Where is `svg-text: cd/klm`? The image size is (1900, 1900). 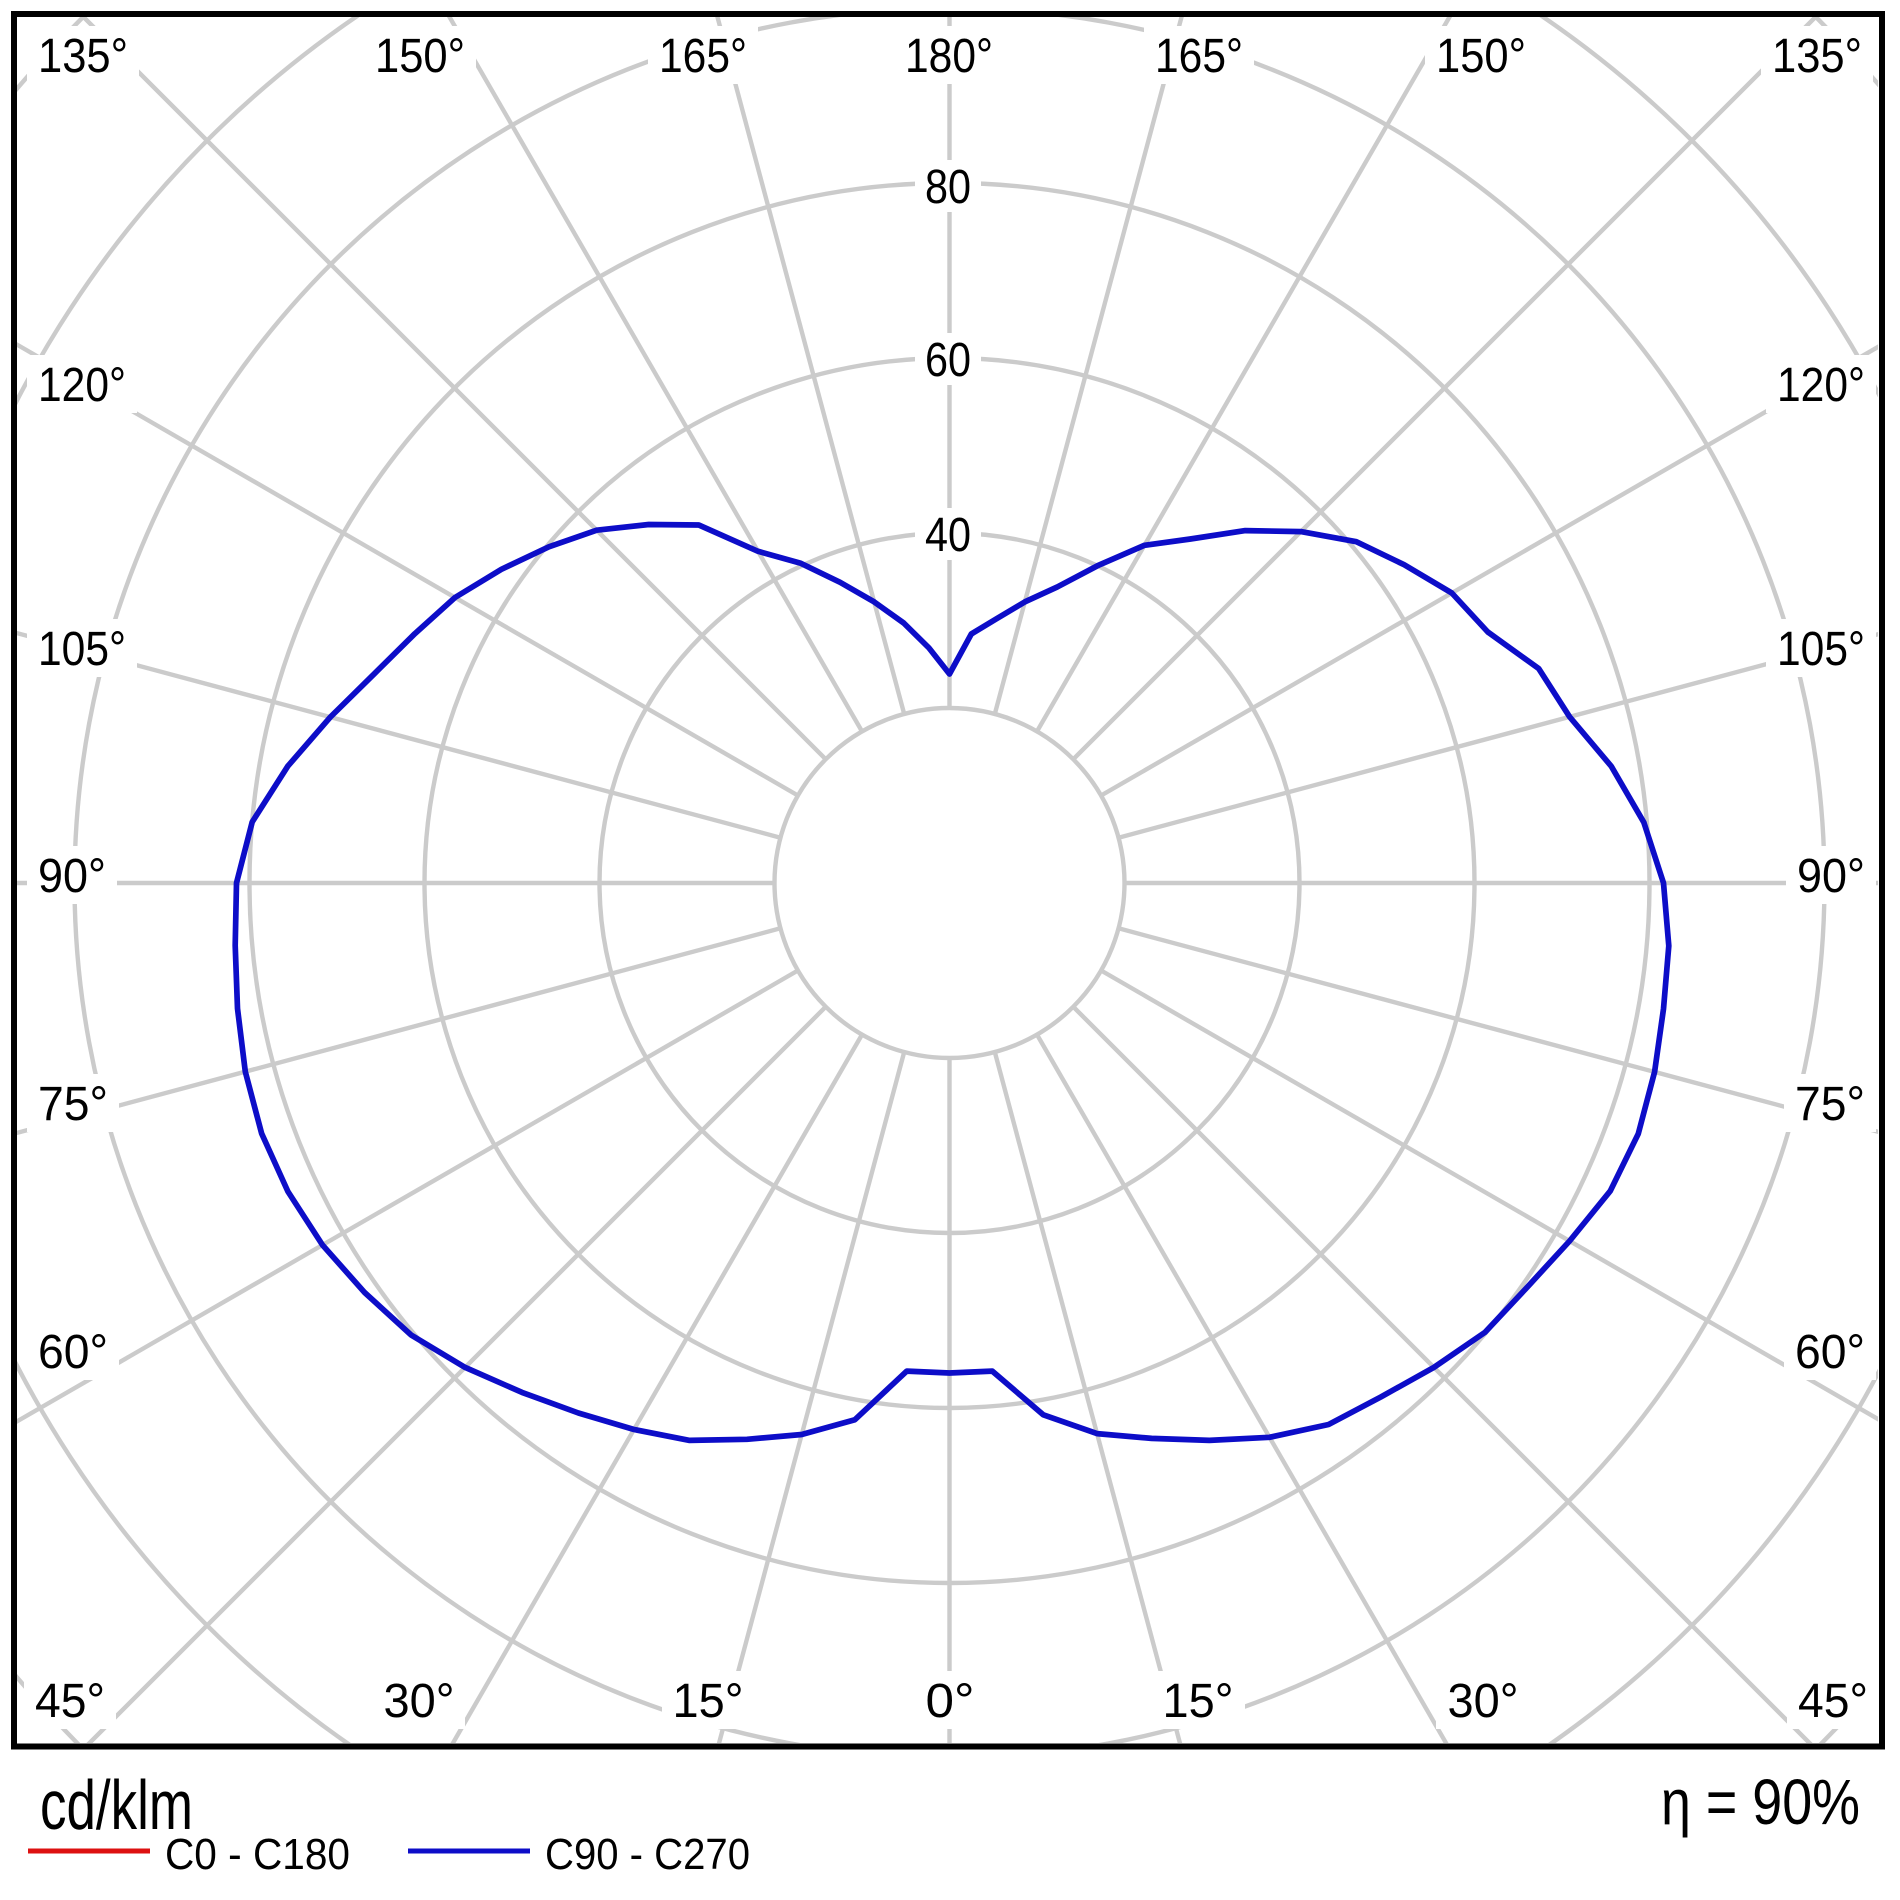 svg-text: cd/klm is located at coordinates (116, 1805).